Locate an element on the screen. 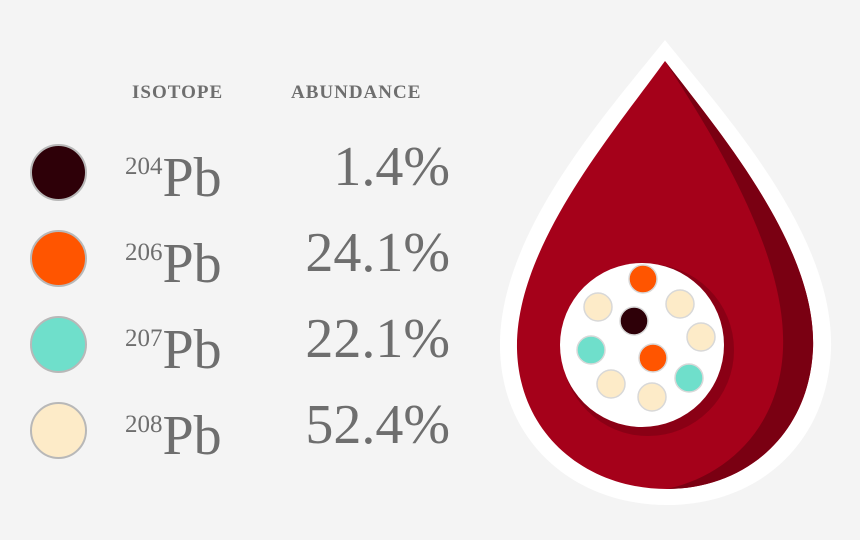 Image resolution: width=860 pixels, height=540 pixels. abundance-value: 24.1% is located at coordinates (377, 253).